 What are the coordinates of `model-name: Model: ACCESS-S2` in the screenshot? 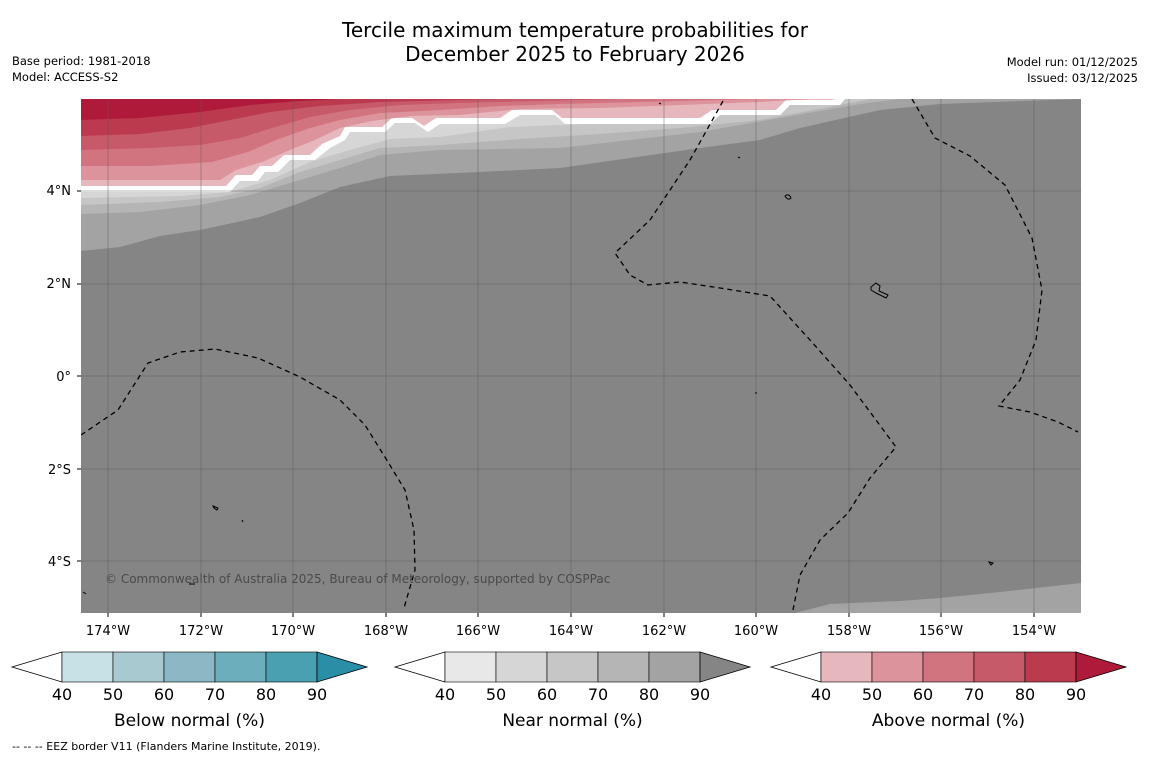 It's located at (65, 77).